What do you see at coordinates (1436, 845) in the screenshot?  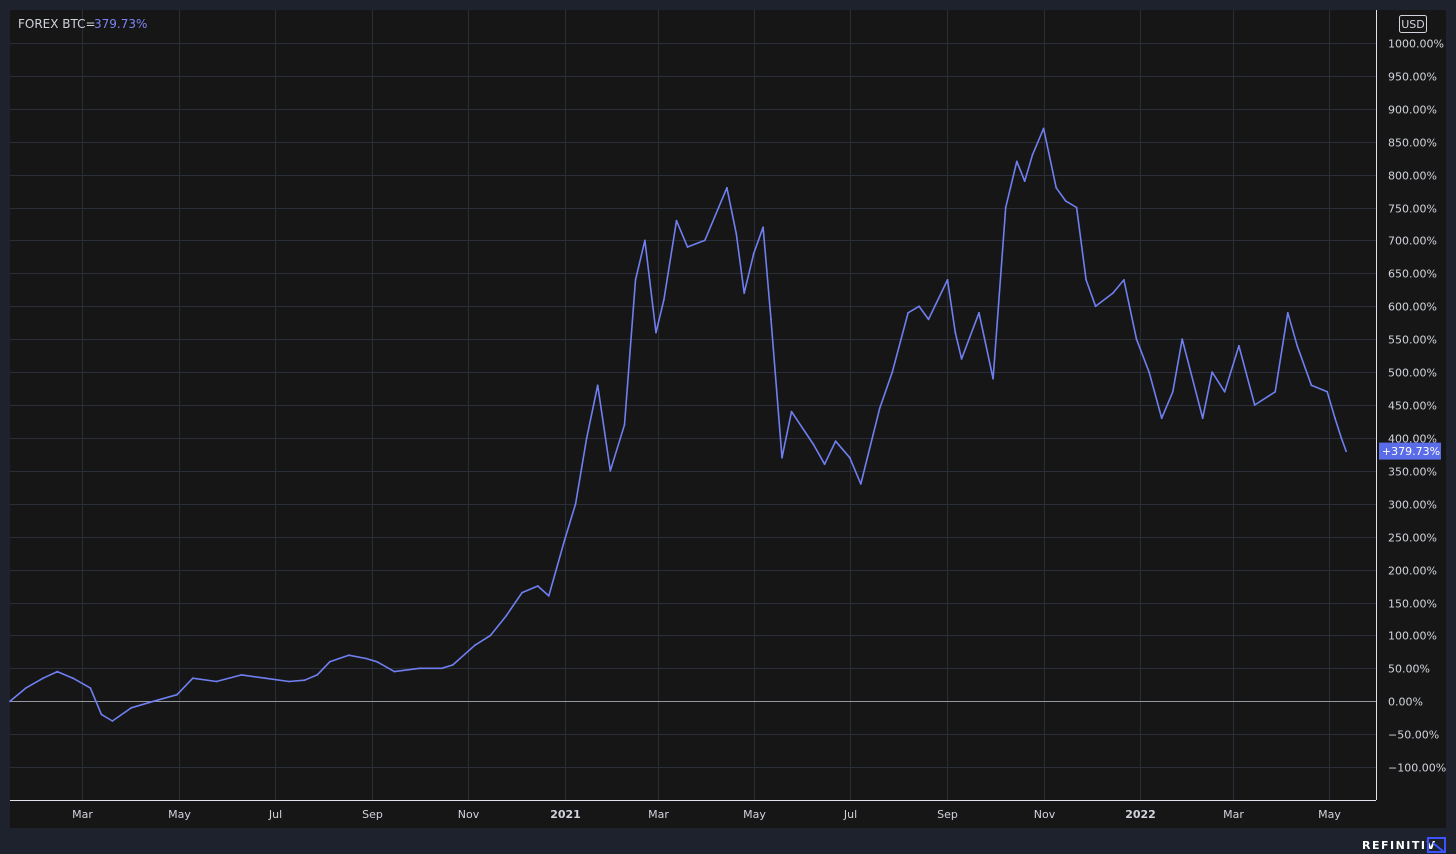 I see `brand-logo-icon` at bounding box center [1436, 845].